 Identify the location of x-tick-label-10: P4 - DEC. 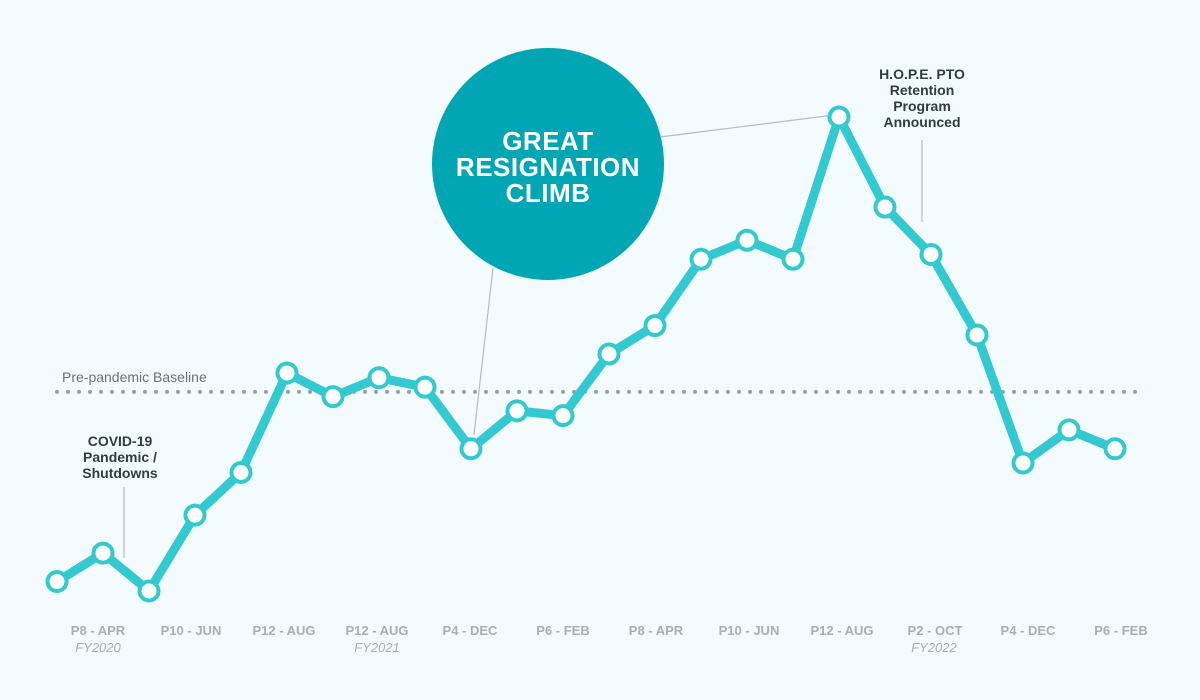
(1029, 630).